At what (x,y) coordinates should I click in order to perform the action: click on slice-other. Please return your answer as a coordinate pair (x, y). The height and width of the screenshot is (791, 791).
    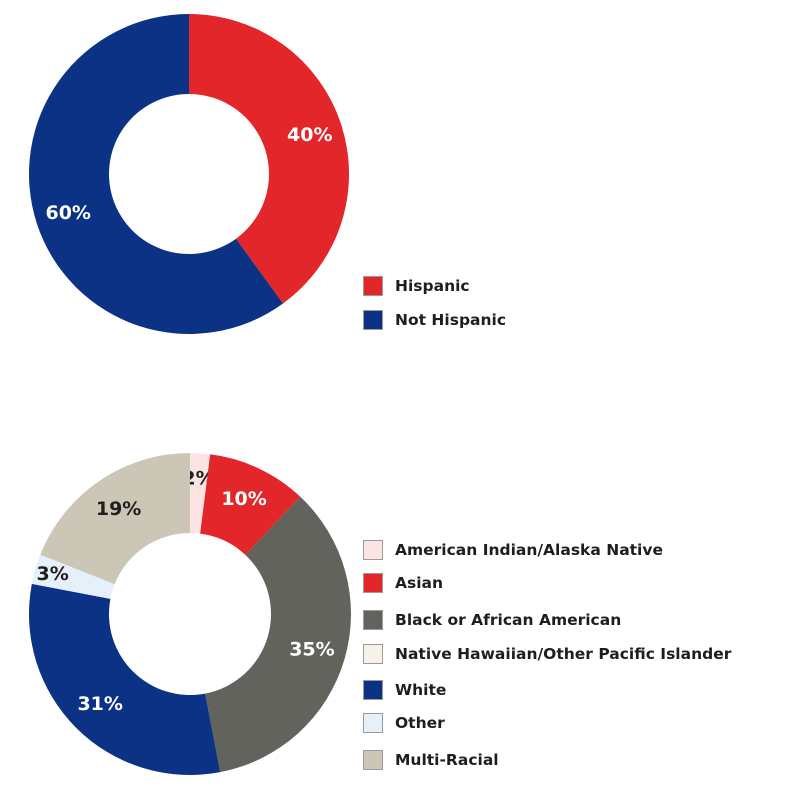
    Looking at the image, I should click on (73, 576).